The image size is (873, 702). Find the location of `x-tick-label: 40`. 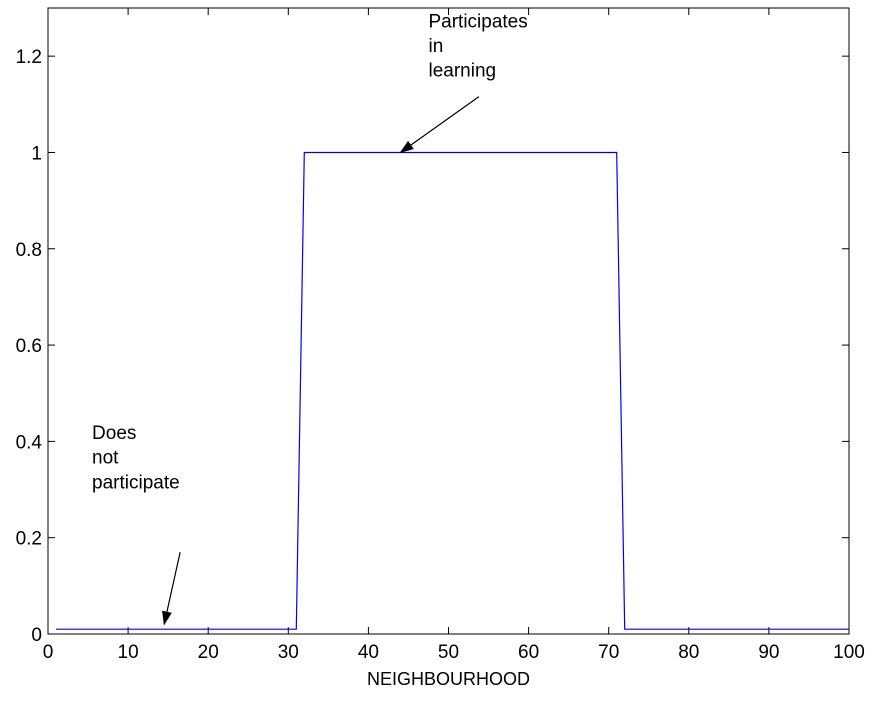

x-tick-label: 40 is located at coordinates (368, 652).